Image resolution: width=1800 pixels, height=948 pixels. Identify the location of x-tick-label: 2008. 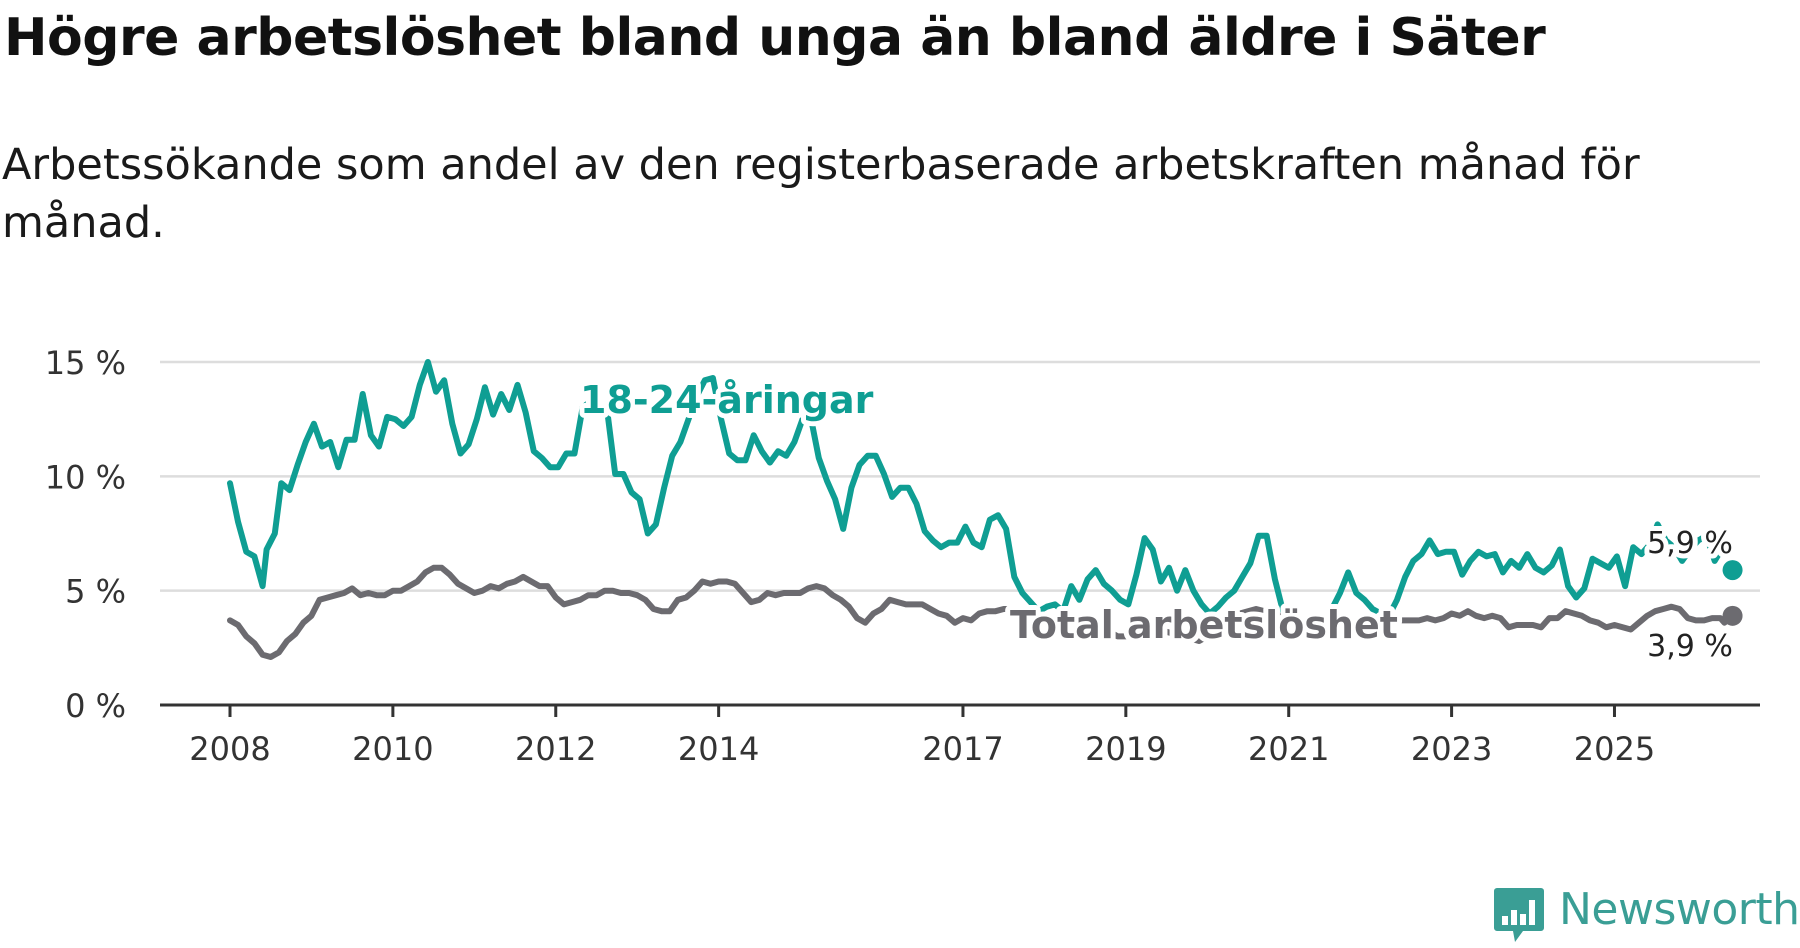
(229, 749).